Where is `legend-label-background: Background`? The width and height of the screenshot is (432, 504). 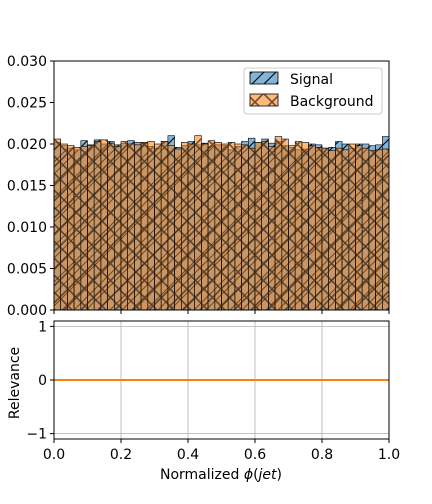 legend-label-background: Background is located at coordinates (332, 102).